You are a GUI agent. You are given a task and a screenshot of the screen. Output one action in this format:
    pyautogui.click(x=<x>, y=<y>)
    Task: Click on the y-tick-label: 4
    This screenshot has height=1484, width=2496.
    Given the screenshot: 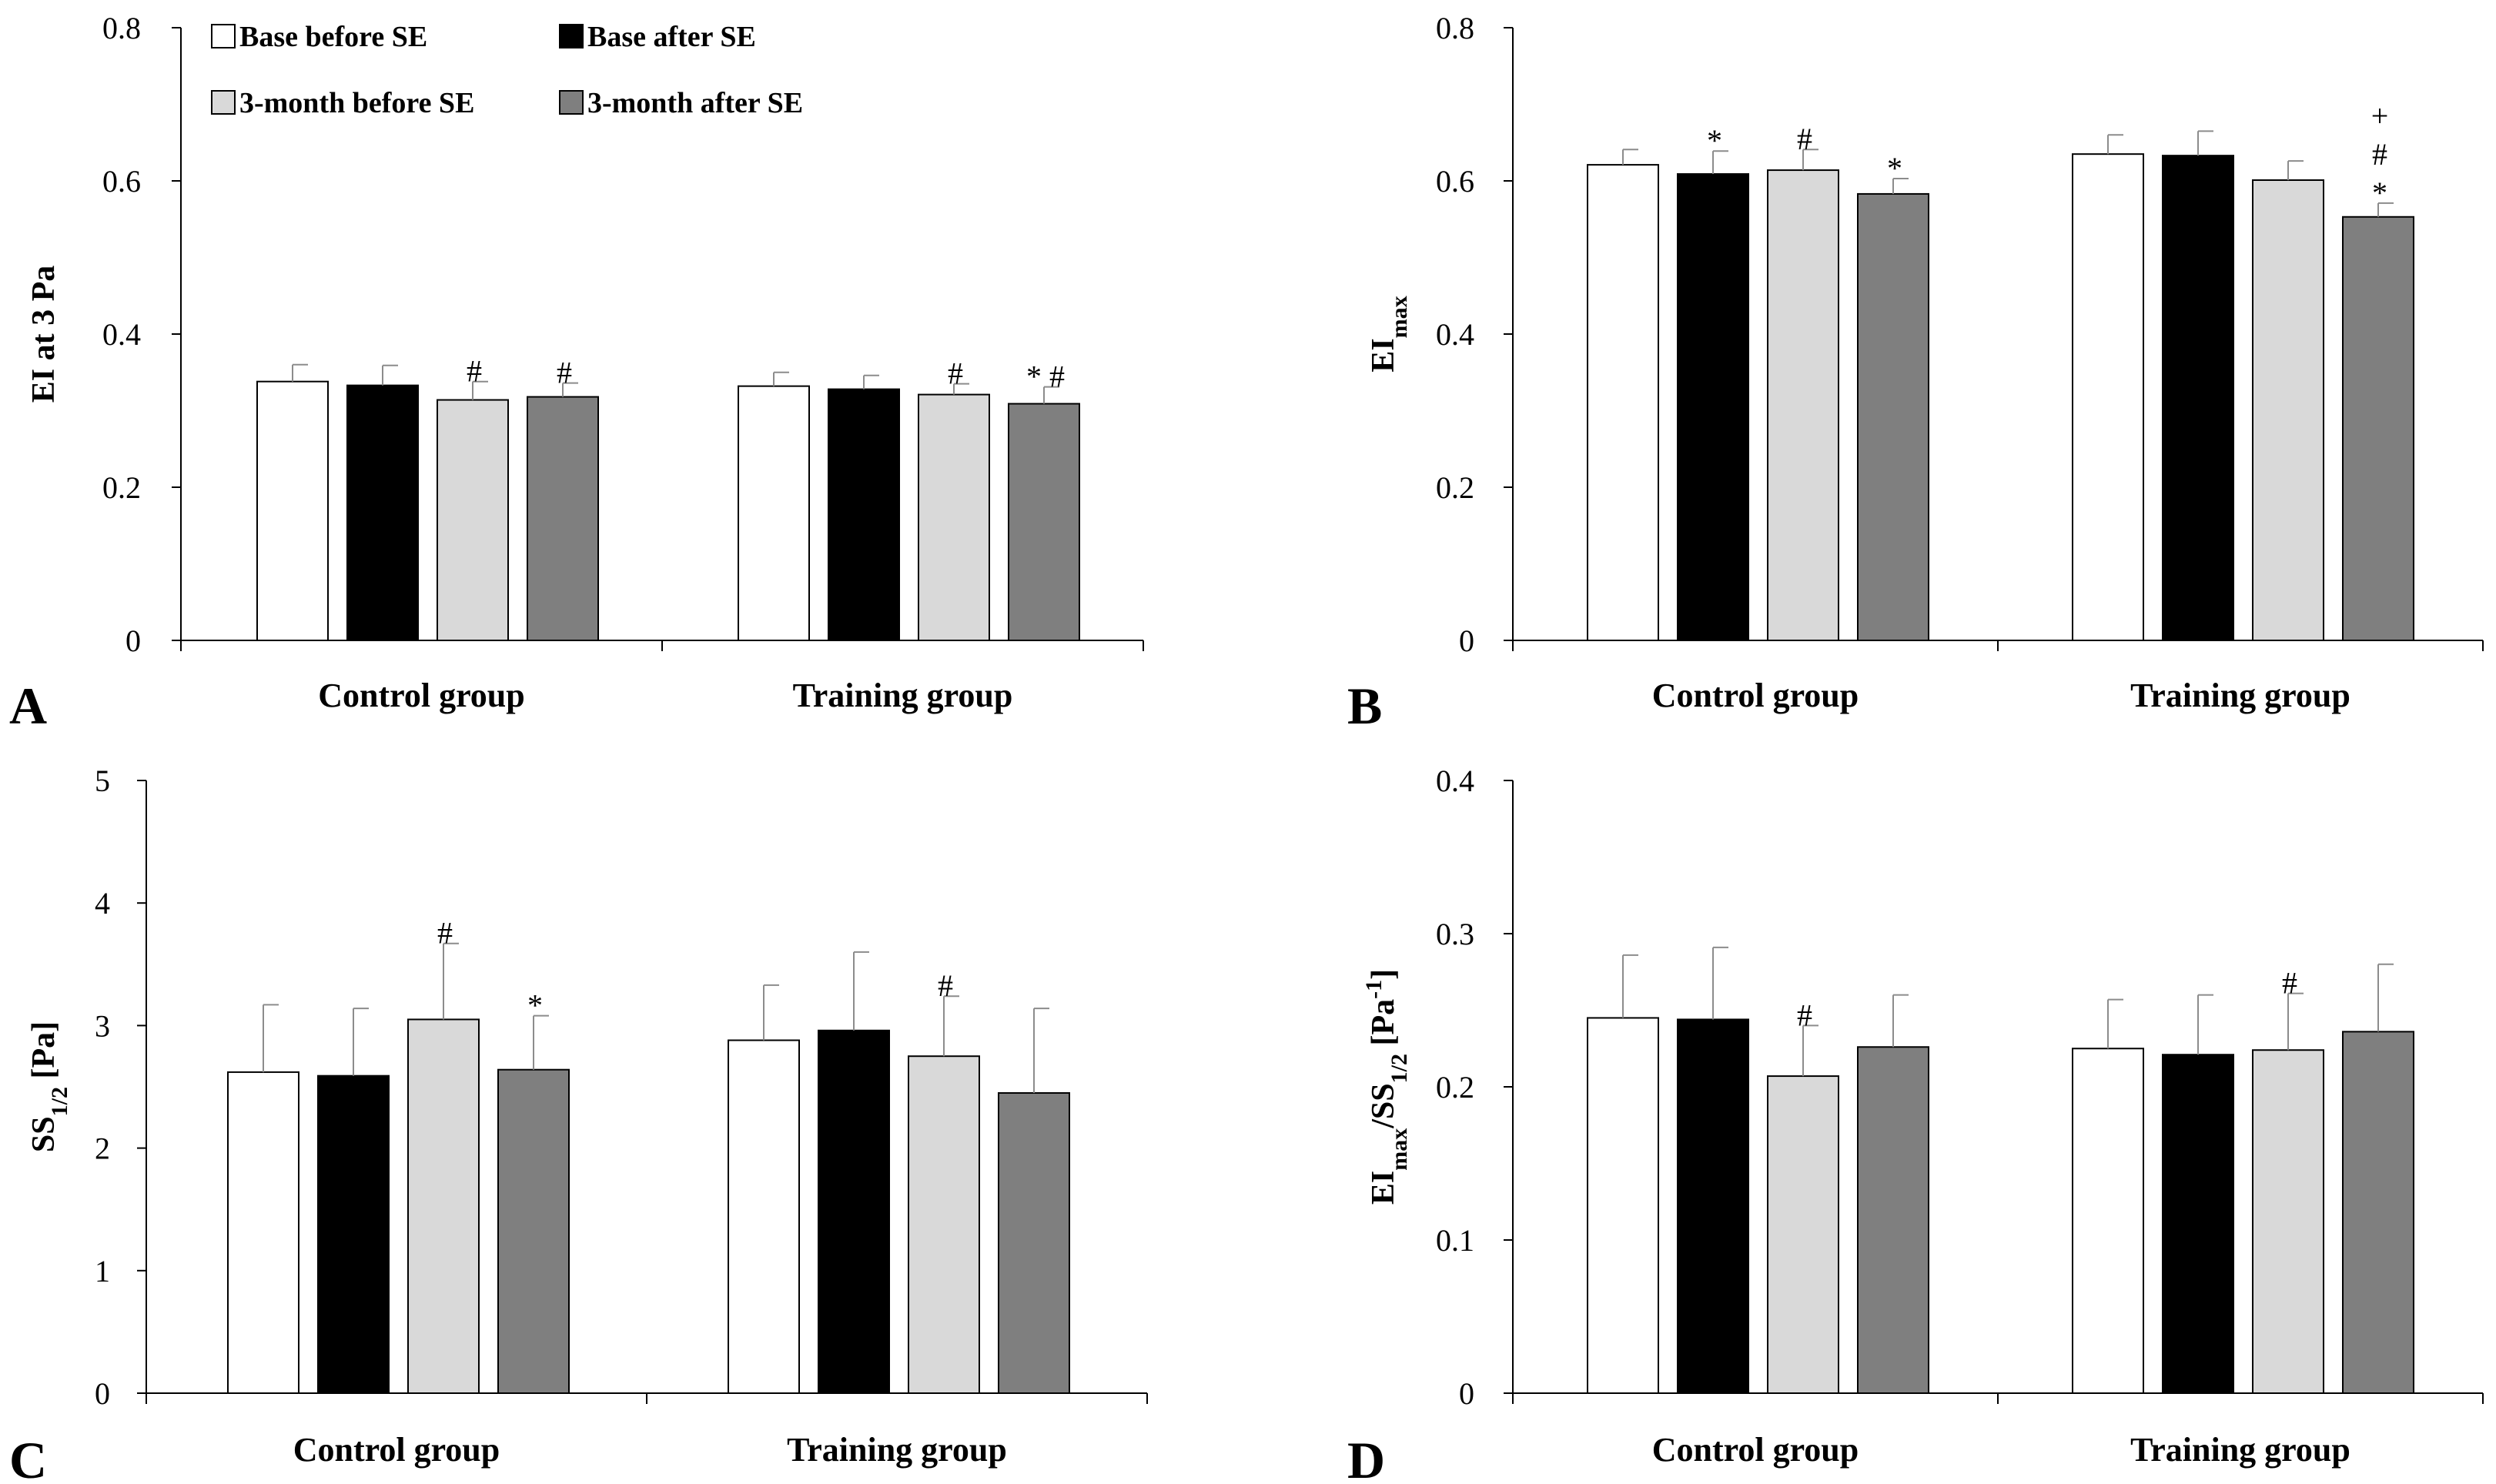 What is the action you would take?
    pyautogui.click(x=102, y=904)
    